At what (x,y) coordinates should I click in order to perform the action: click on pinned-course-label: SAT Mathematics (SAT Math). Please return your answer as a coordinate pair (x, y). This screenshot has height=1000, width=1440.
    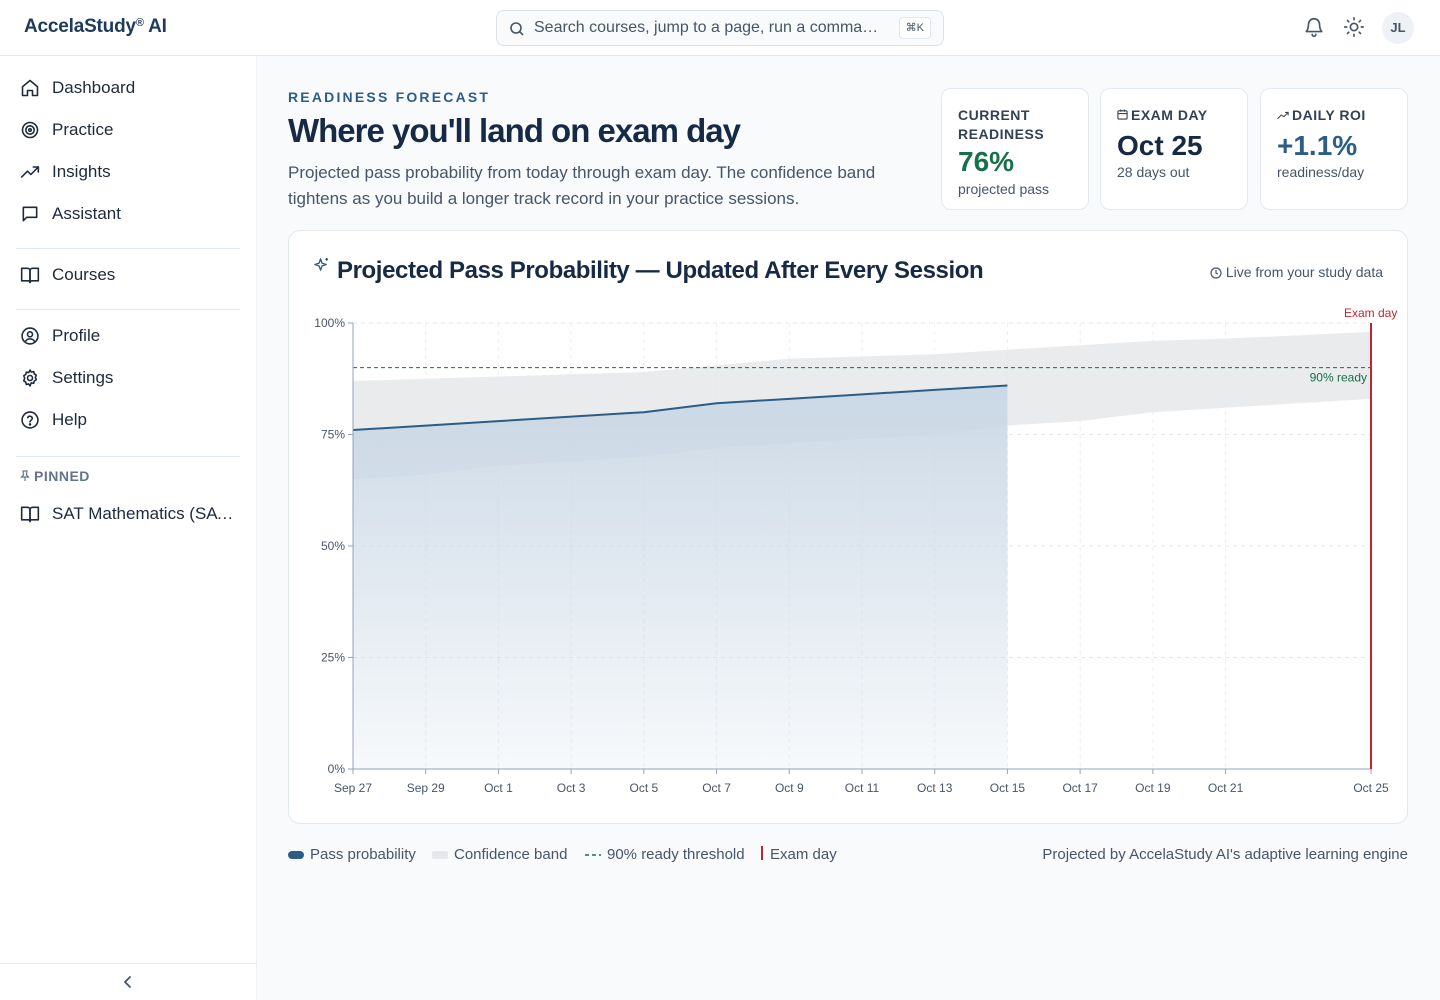
    Looking at the image, I should click on (143, 513).